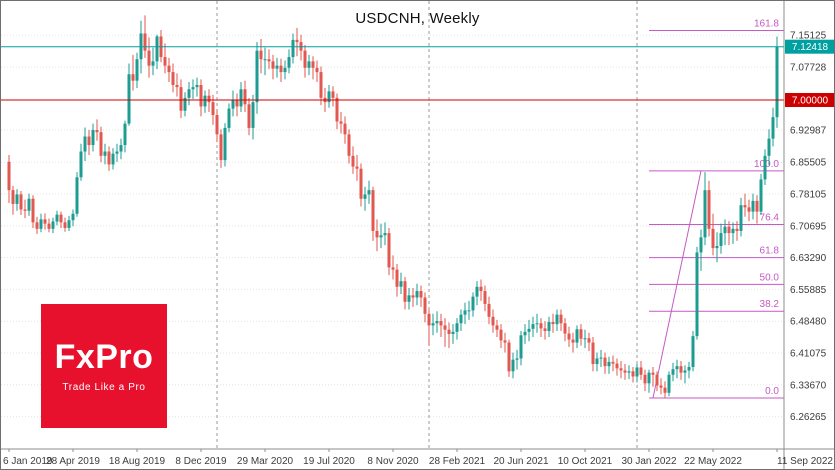 This screenshot has height=470, width=835. What do you see at coordinates (808, 67) in the screenshot?
I see `y-axis-label: 7.07728` at bounding box center [808, 67].